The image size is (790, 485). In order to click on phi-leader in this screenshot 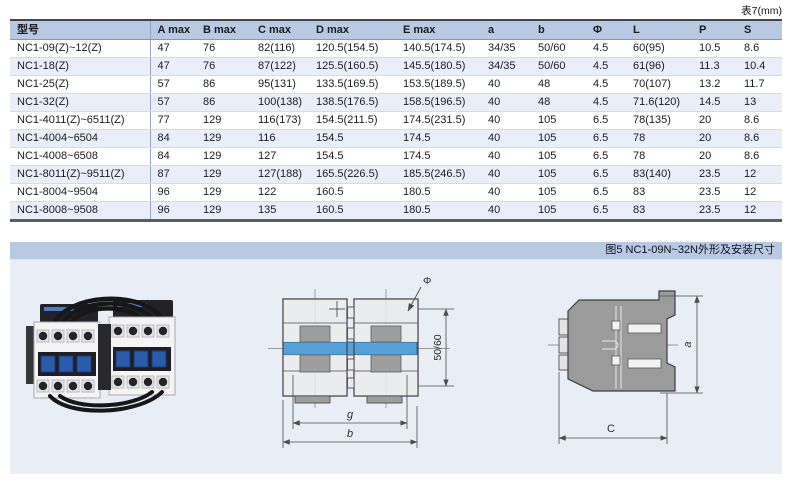, I will do `click(414, 299)`.